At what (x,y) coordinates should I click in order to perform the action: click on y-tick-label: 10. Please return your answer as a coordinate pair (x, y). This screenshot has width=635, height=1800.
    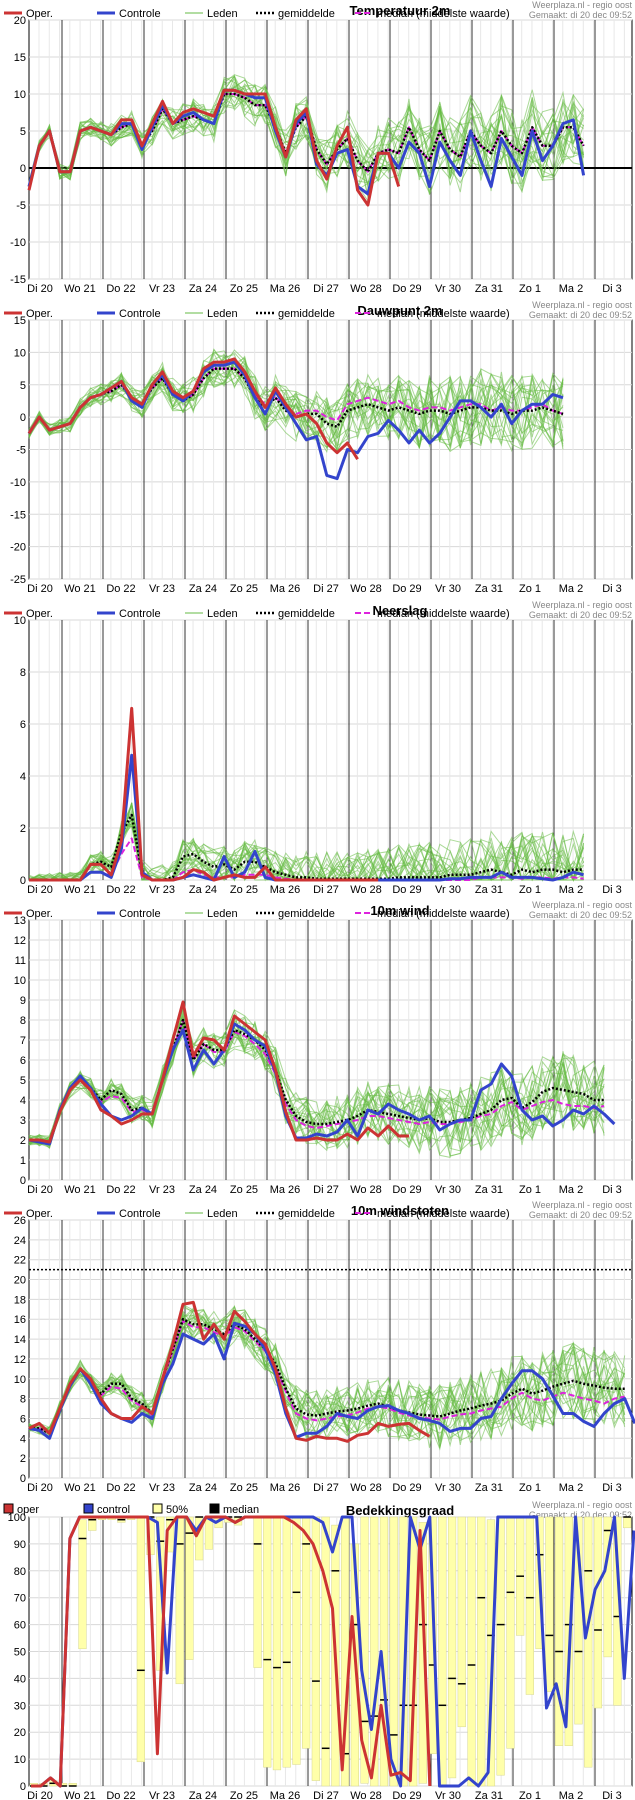
    Looking at the image, I should click on (20, 353).